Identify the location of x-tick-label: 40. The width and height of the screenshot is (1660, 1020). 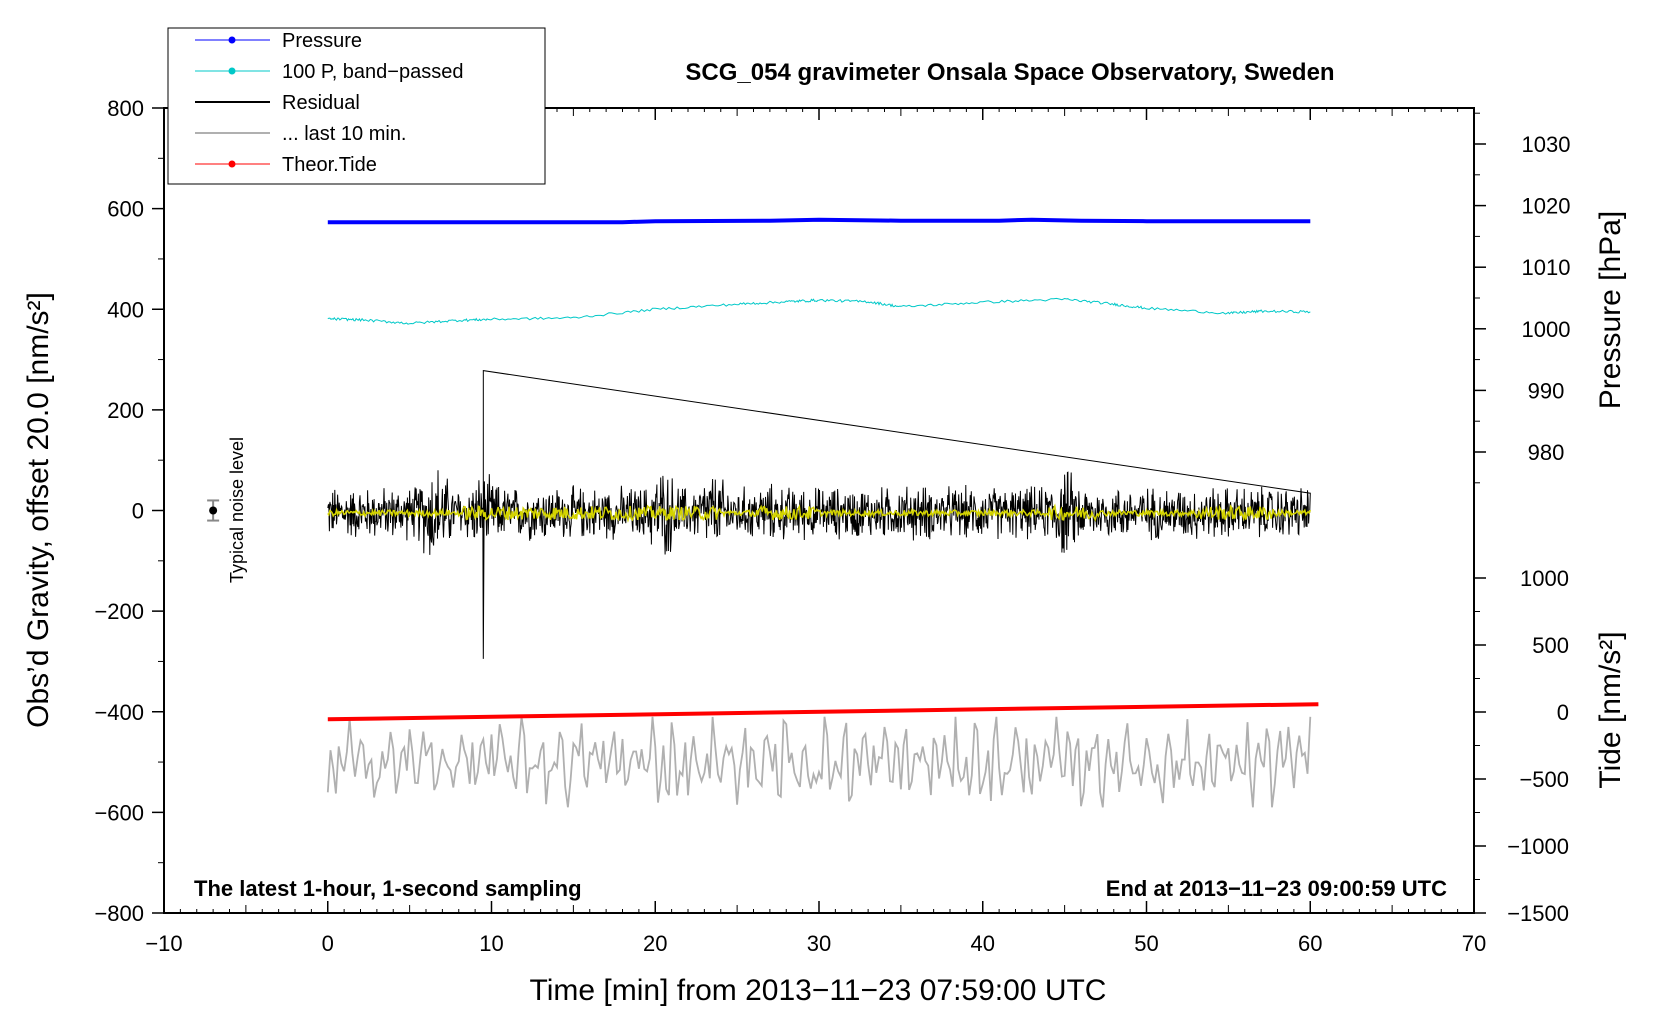
(983, 943).